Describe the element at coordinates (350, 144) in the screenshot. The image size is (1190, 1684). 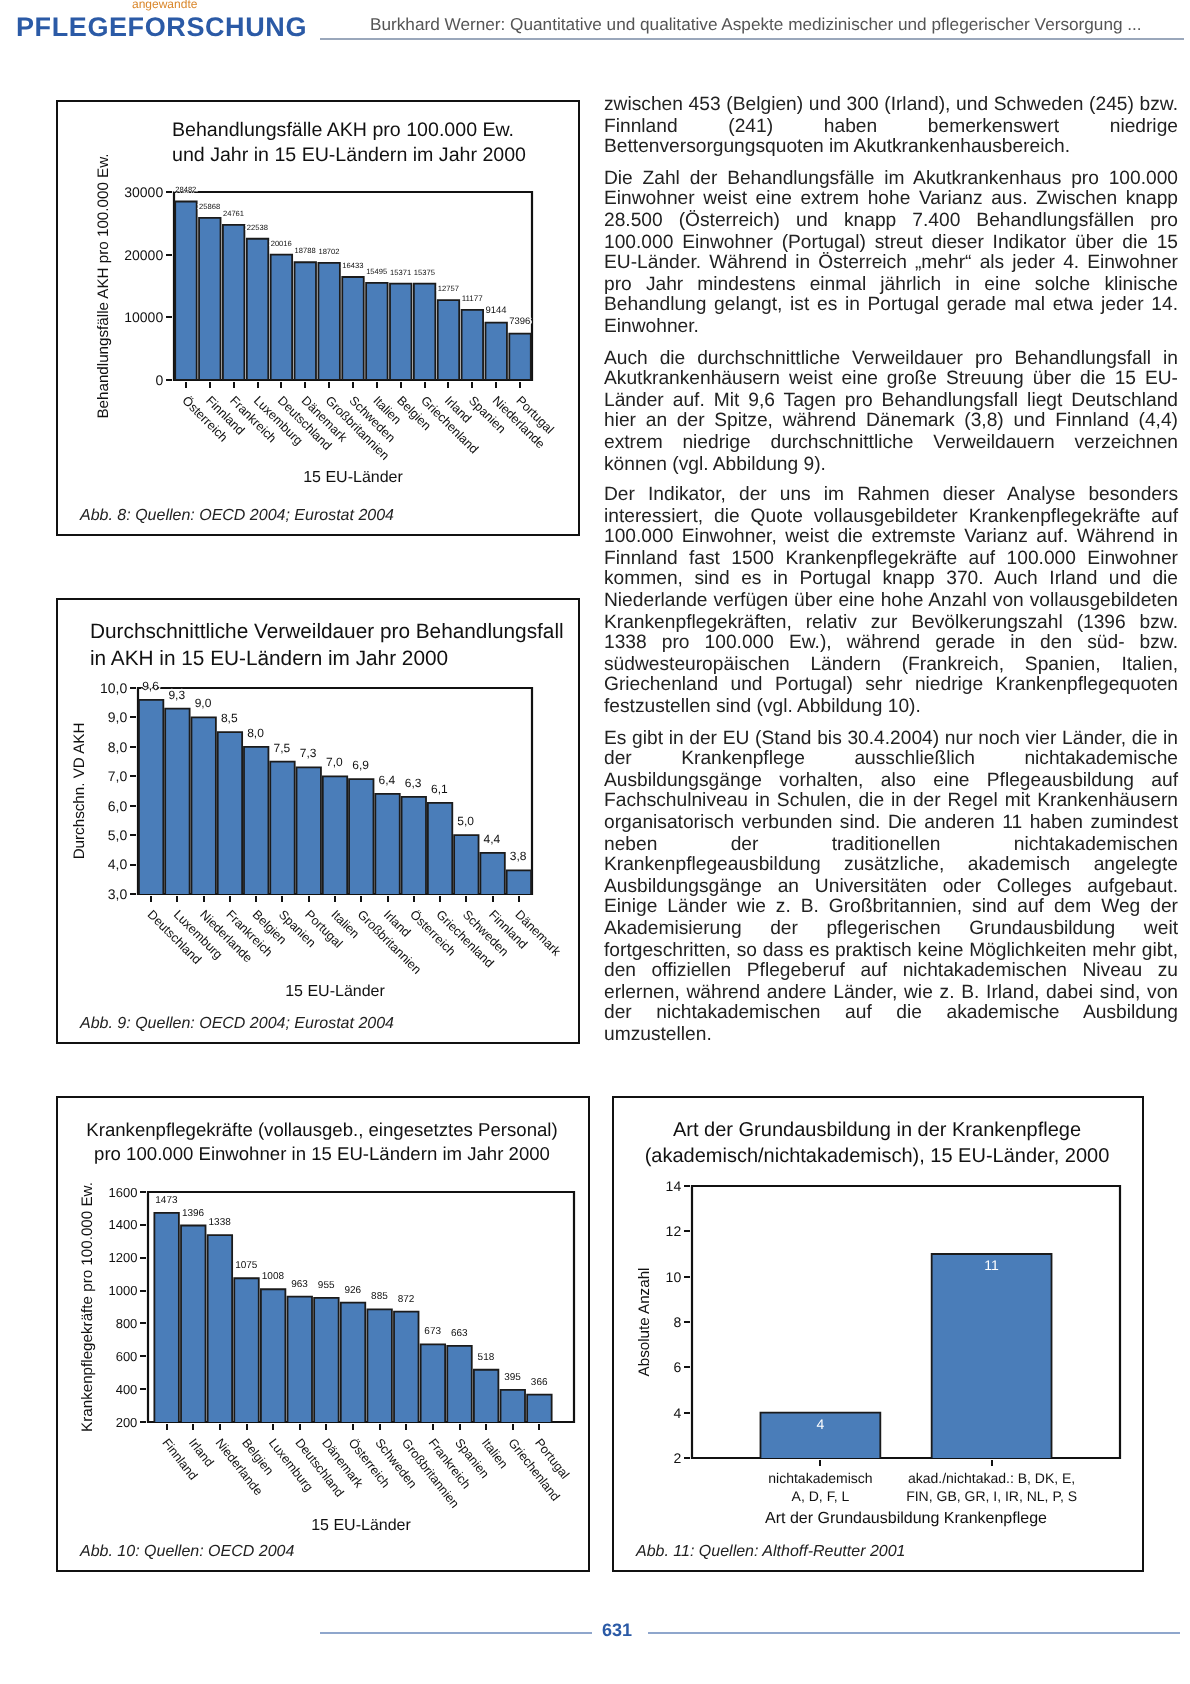
I see `chart-title: Behandlungsfälle AKH pro 100.000 Ew. und Jahr in 15 EU-Ländern im Jahr 2000` at that location.